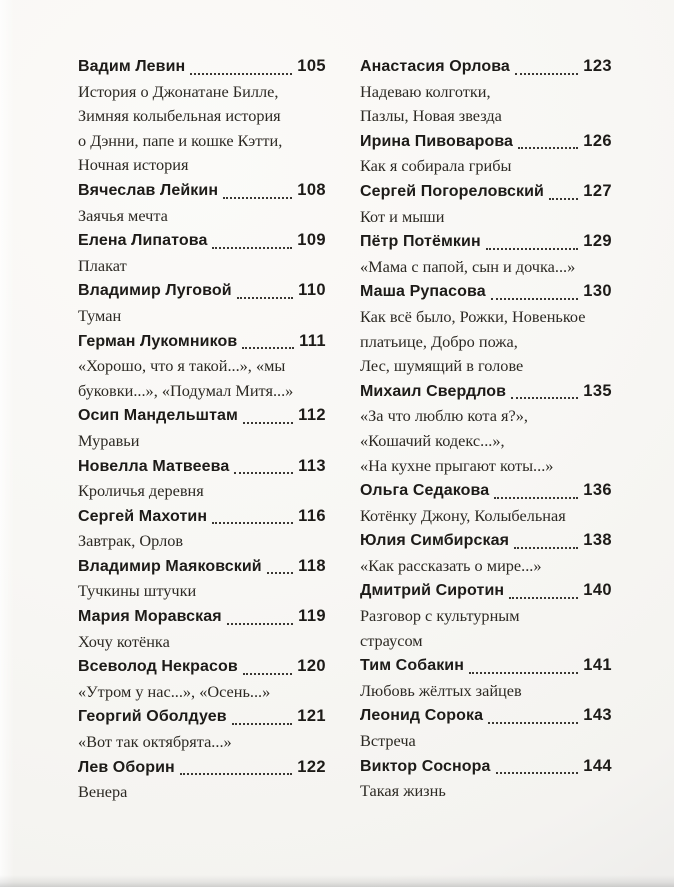  What do you see at coordinates (486, 666) in the screenshot?
I see `toc-author-line: Тим Собакин 141` at bounding box center [486, 666].